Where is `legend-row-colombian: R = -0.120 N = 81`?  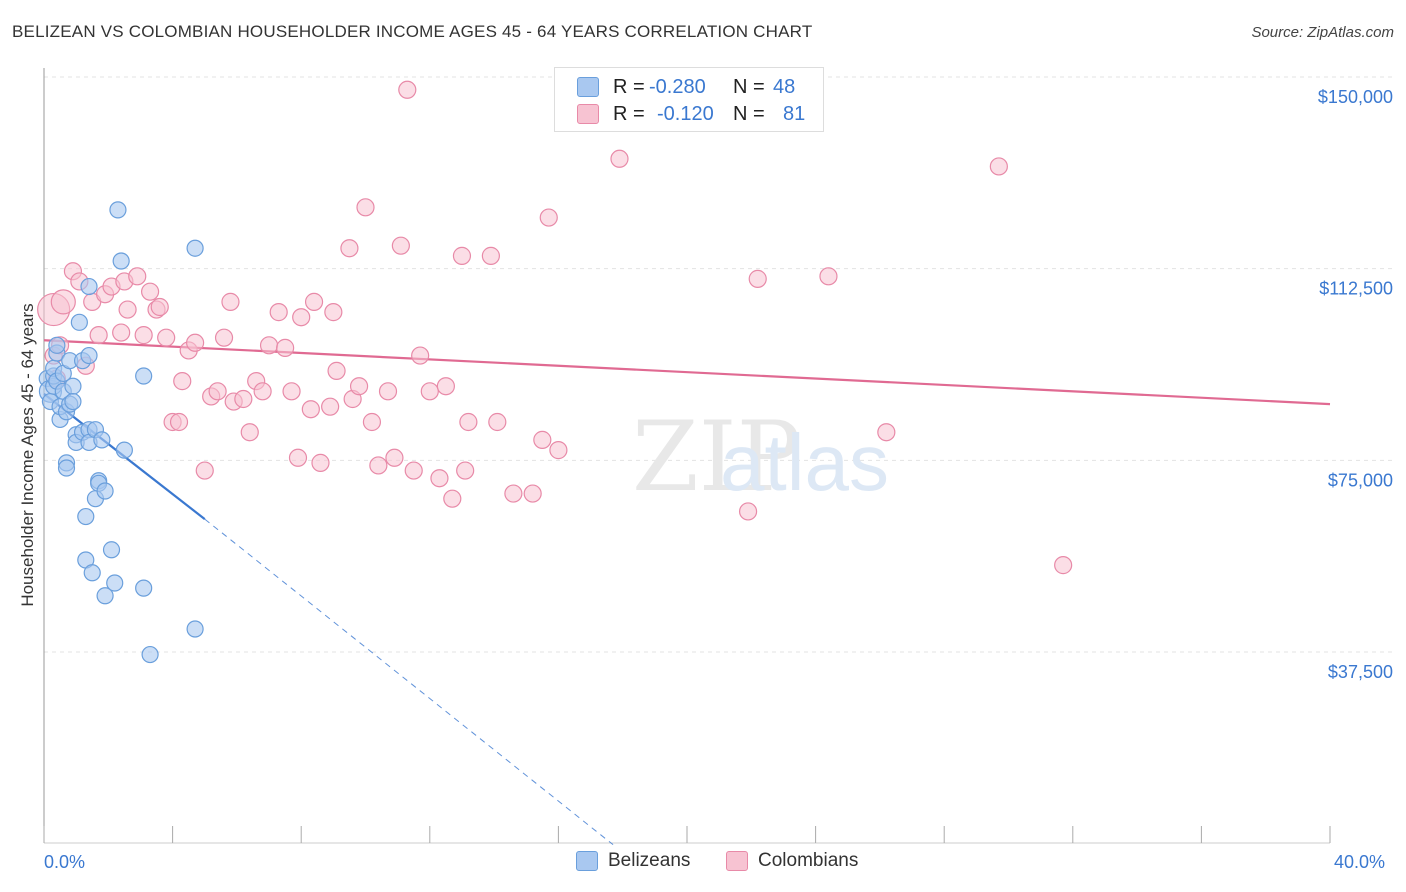
legend-row-colombian: R = -0.120 N = 81 is located at coordinates (691, 114).